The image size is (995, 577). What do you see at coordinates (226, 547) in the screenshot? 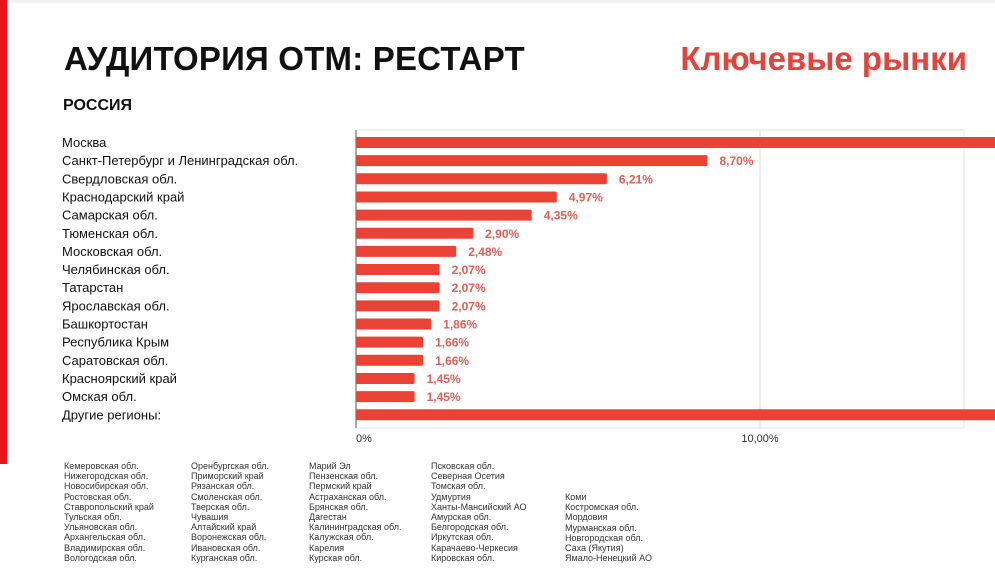
I see `other-region-item: Ивановская обл.` at bounding box center [226, 547].